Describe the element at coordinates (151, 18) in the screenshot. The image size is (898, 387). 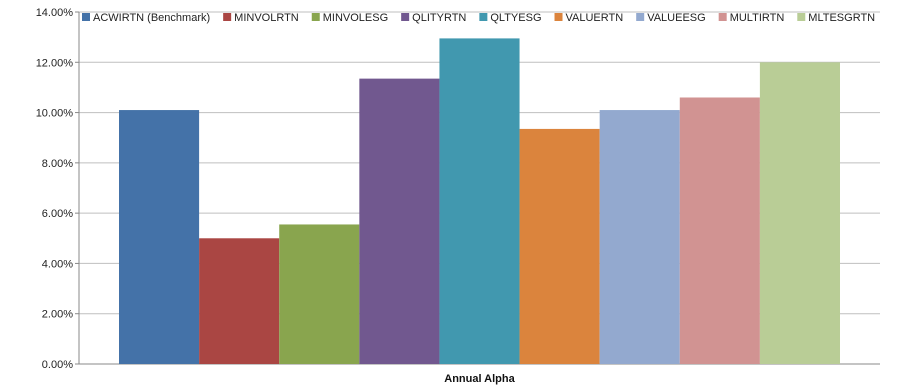
I see `legend-label: ACWIRTN (Benchmark)` at that location.